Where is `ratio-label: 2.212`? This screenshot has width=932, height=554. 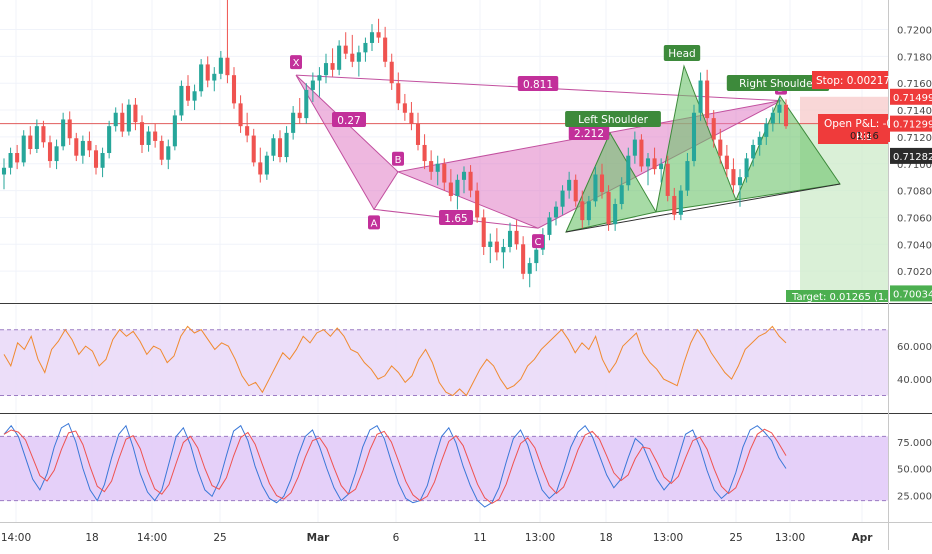
ratio-label: 2.212 is located at coordinates (589, 132).